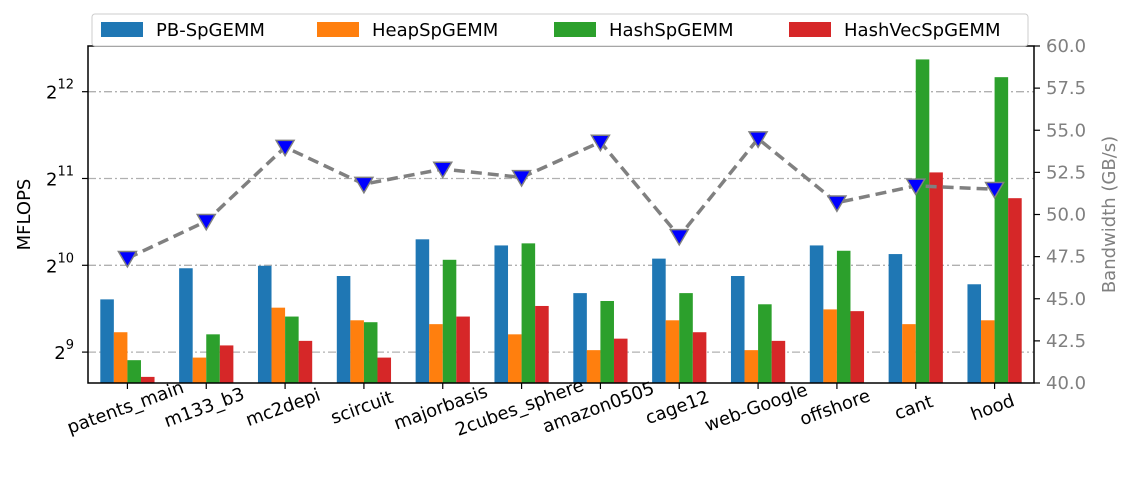  What do you see at coordinates (1066, 130) in the screenshot?
I see `y2-tick-label: 55.0` at bounding box center [1066, 130].